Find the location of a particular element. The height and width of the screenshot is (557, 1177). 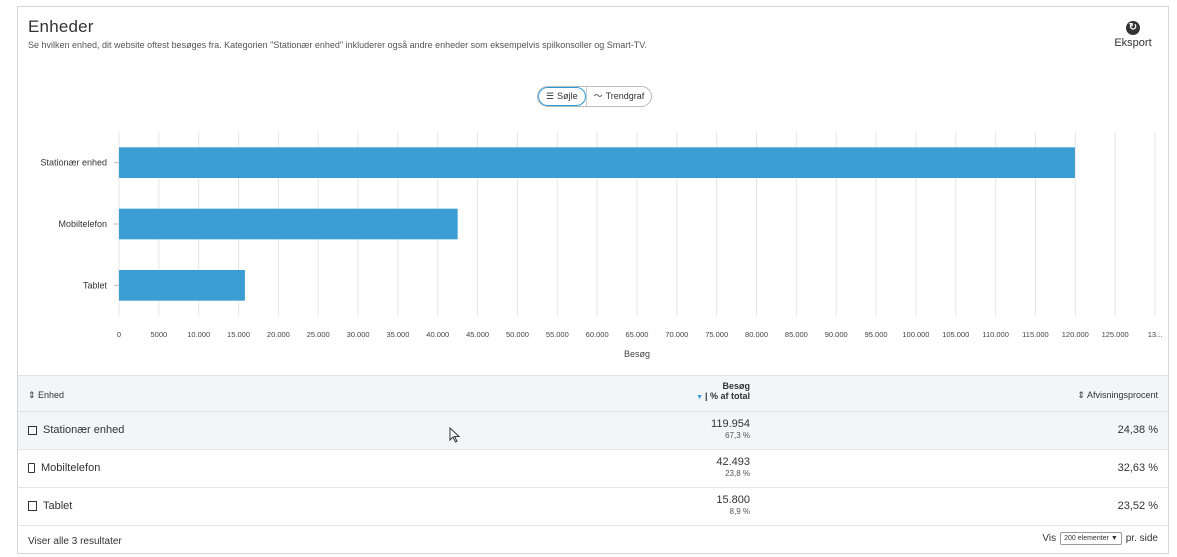

table-row: Stationær enhed 119.954 67,3 % 24,38 % is located at coordinates (593, 431).